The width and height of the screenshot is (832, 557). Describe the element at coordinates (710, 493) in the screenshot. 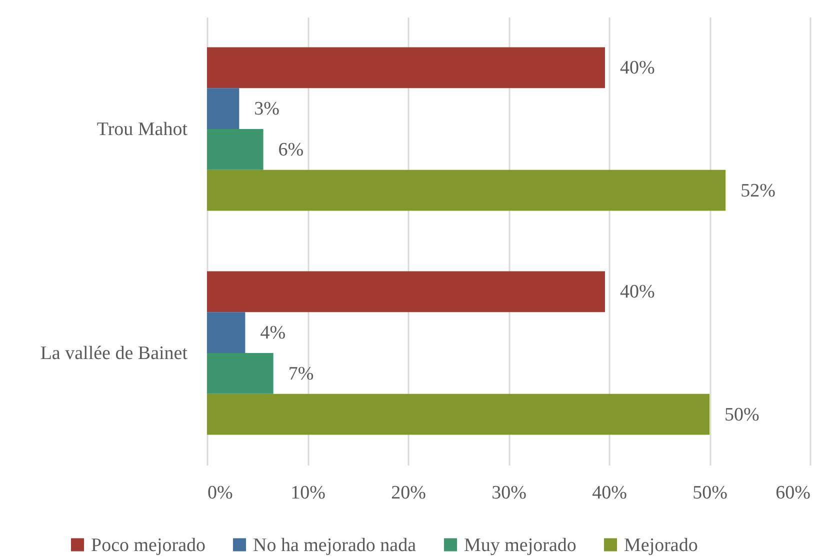

I see `x-tick-label: 50%` at that location.